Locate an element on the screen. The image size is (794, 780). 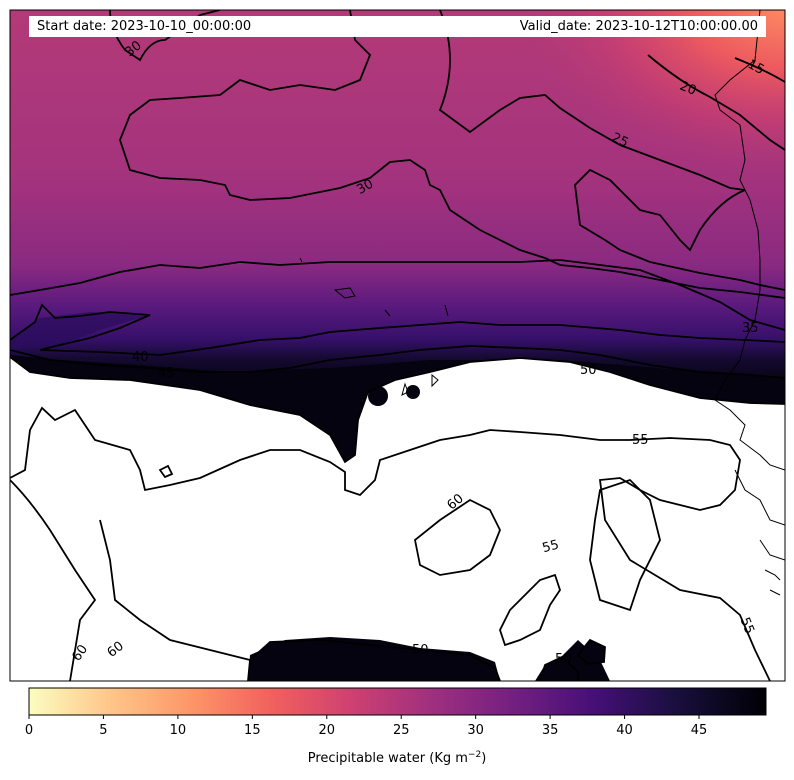
contour-60-b is located at coordinates (457, 537).